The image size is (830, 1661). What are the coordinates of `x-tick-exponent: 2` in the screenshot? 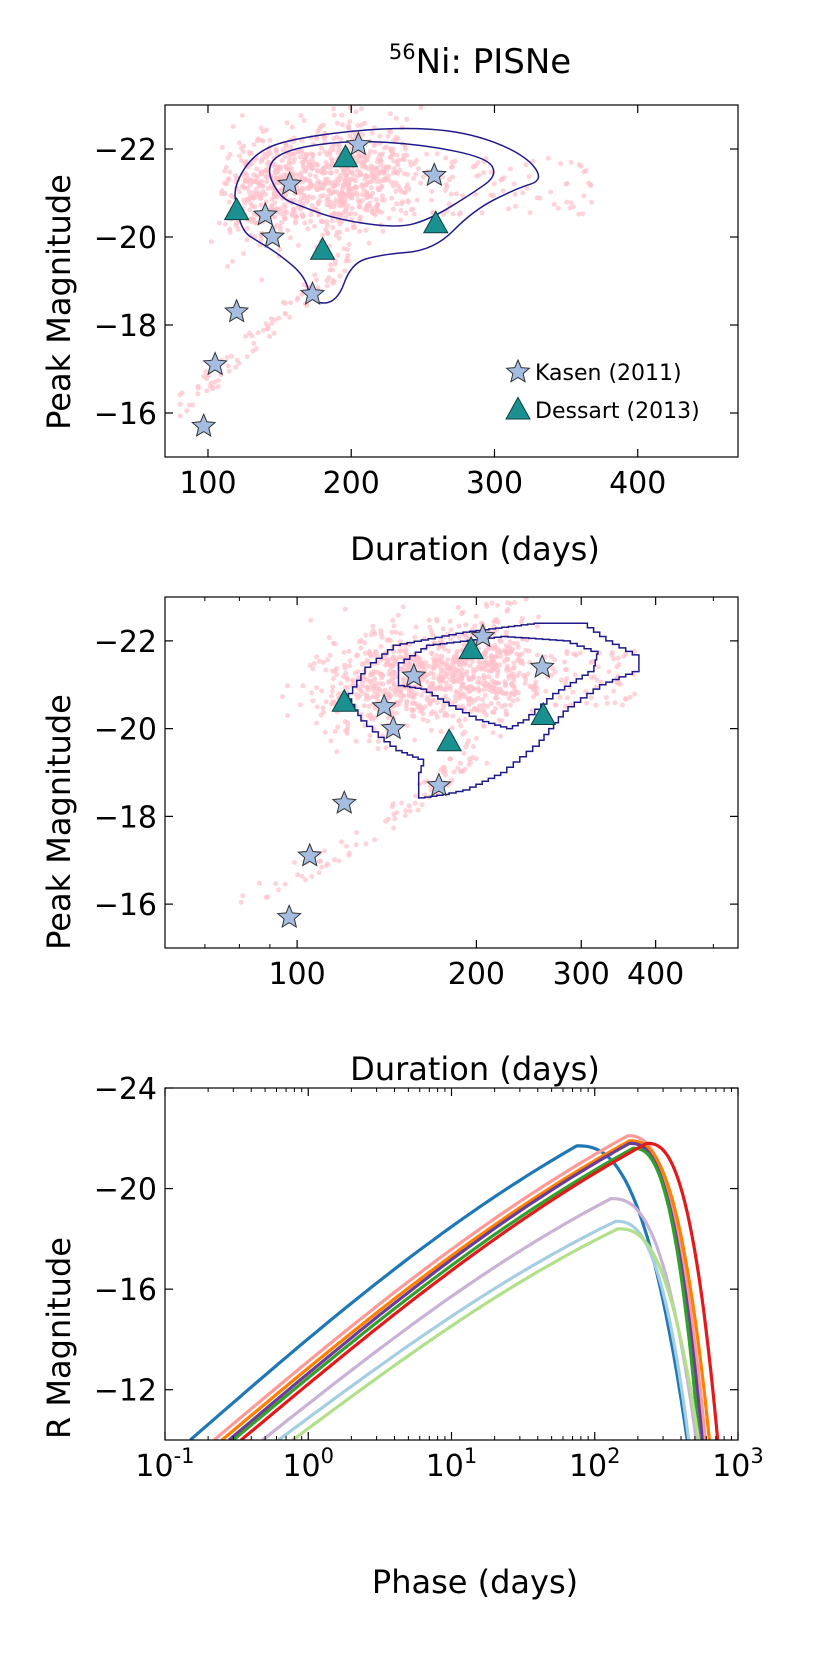 It's located at (613, 1456).